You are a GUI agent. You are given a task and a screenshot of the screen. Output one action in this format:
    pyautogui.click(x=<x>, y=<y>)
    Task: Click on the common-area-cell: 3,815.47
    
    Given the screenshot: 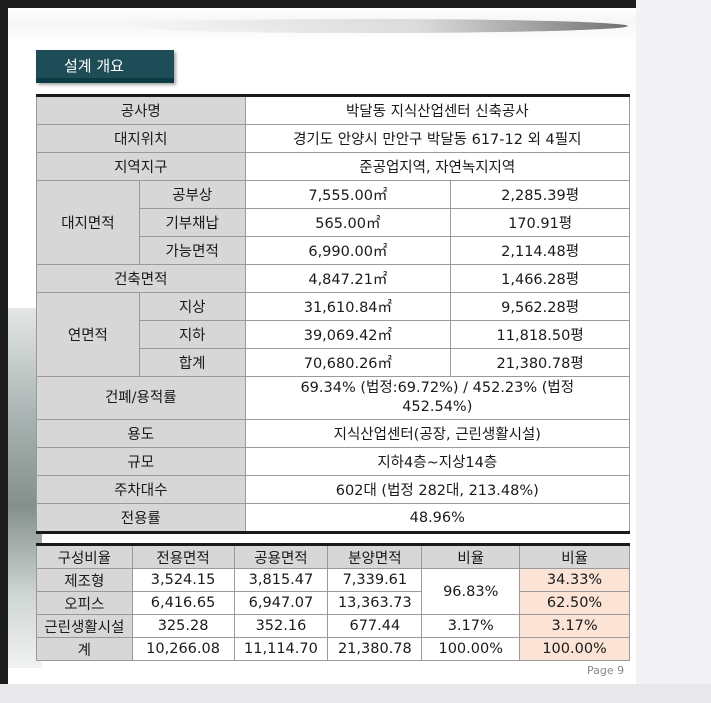 What is the action you would take?
    pyautogui.click(x=281, y=580)
    